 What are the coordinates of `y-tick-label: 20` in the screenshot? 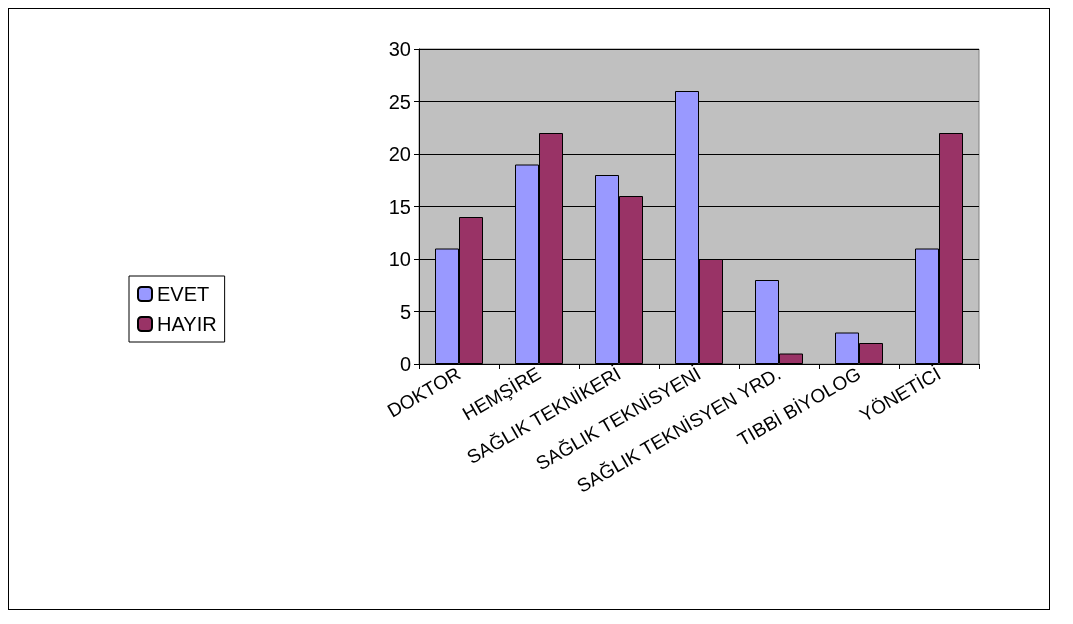 It's located at (399, 154).